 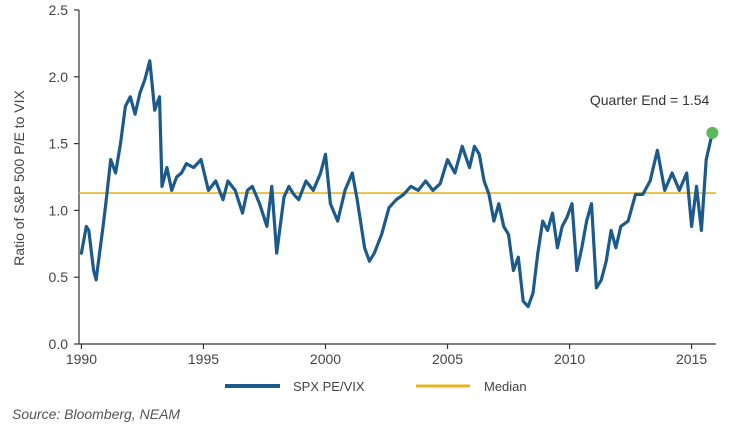 What do you see at coordinates (650, 100) in the screenshot?
I see `quarter-end-label: Quarter End = 1.54` at bounding box center [650, 100].